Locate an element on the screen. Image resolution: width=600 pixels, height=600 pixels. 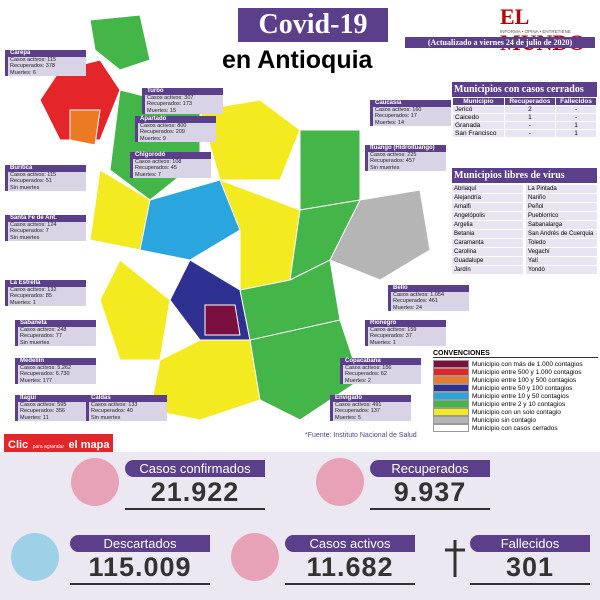
click-small: para agrandar is located at coordinates (48, 447).